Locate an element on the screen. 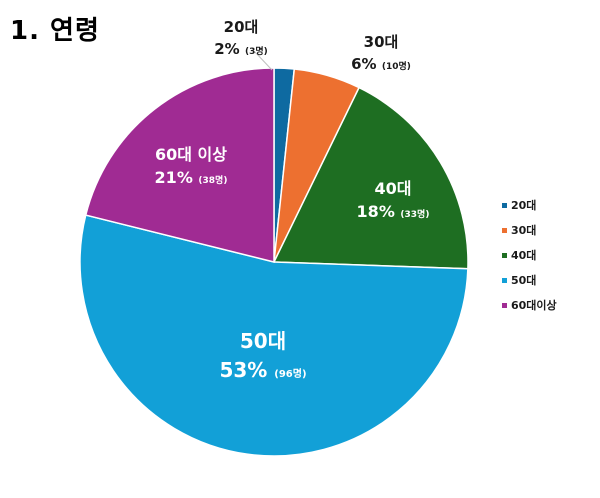 Image resolution: width=600 pixels, height=498 pixels. legend: 20대 30대 40대 50대 60대이상 is located at coordinates (529, 255).